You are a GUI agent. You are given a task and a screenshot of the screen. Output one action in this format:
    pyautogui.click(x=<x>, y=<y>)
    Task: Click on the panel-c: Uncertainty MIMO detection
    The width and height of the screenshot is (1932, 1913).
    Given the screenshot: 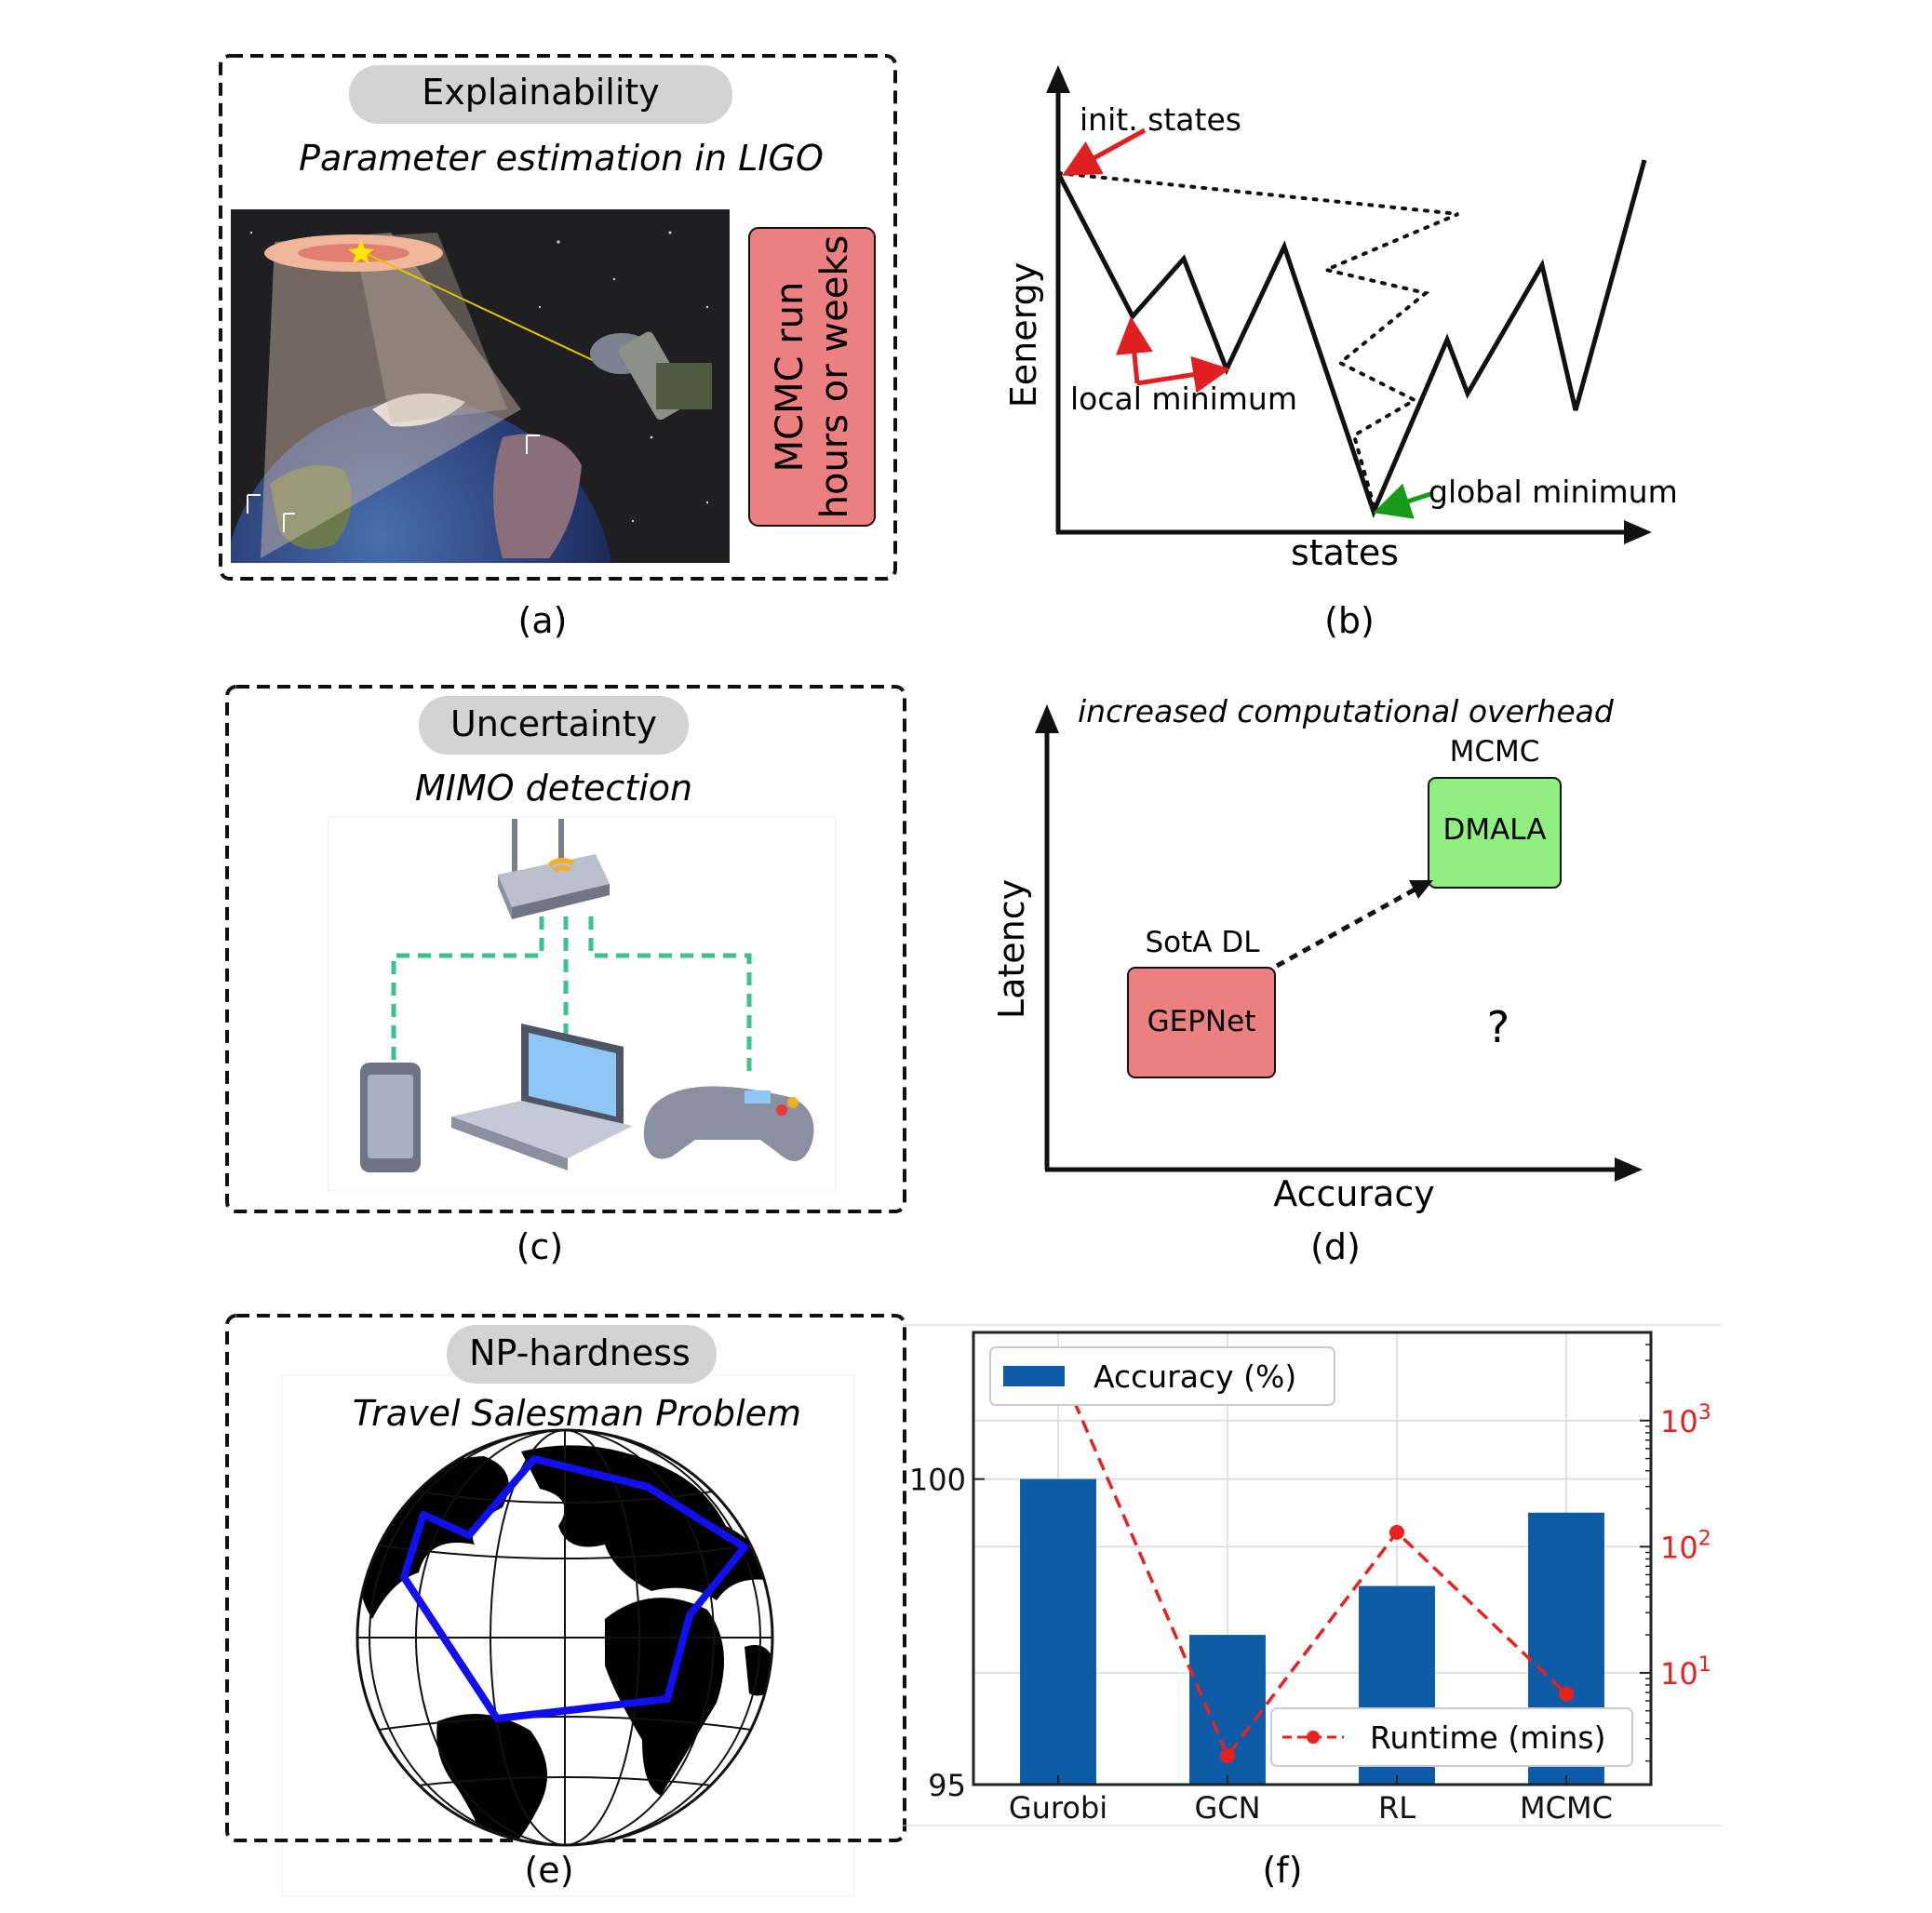 What is the action you would take?
    pyautogui.click(x=565, y=976)
    